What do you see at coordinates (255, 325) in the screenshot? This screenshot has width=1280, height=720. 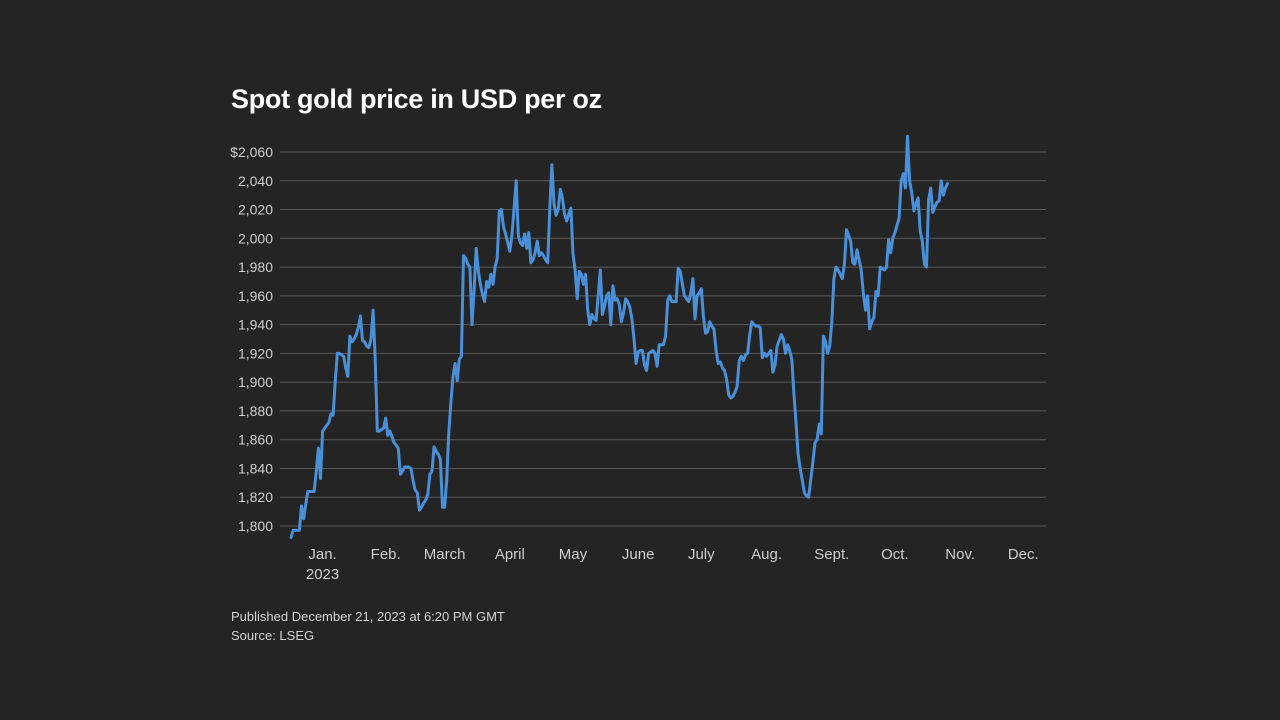 I see `y-tick-label: 1,940` at bounding box center [255, 325].